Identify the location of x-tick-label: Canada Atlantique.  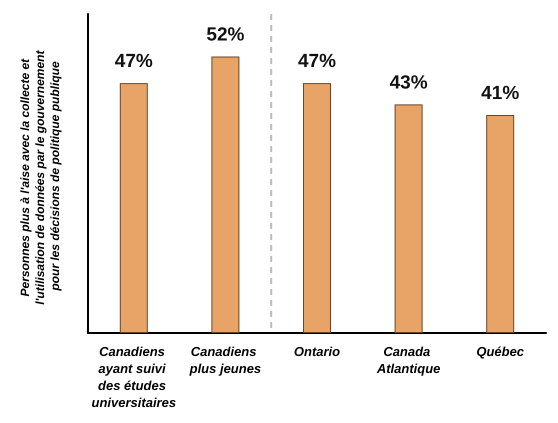
(408, 360).